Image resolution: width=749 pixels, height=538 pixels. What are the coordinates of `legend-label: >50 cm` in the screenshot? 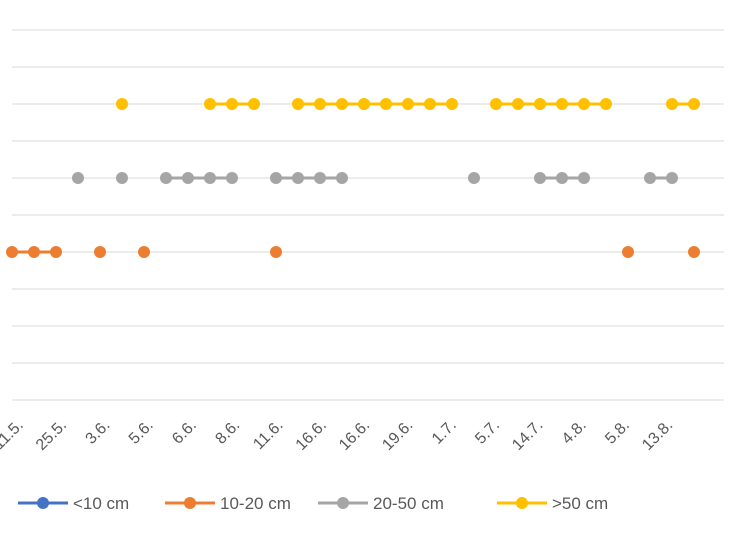 It's located at (580, 503).